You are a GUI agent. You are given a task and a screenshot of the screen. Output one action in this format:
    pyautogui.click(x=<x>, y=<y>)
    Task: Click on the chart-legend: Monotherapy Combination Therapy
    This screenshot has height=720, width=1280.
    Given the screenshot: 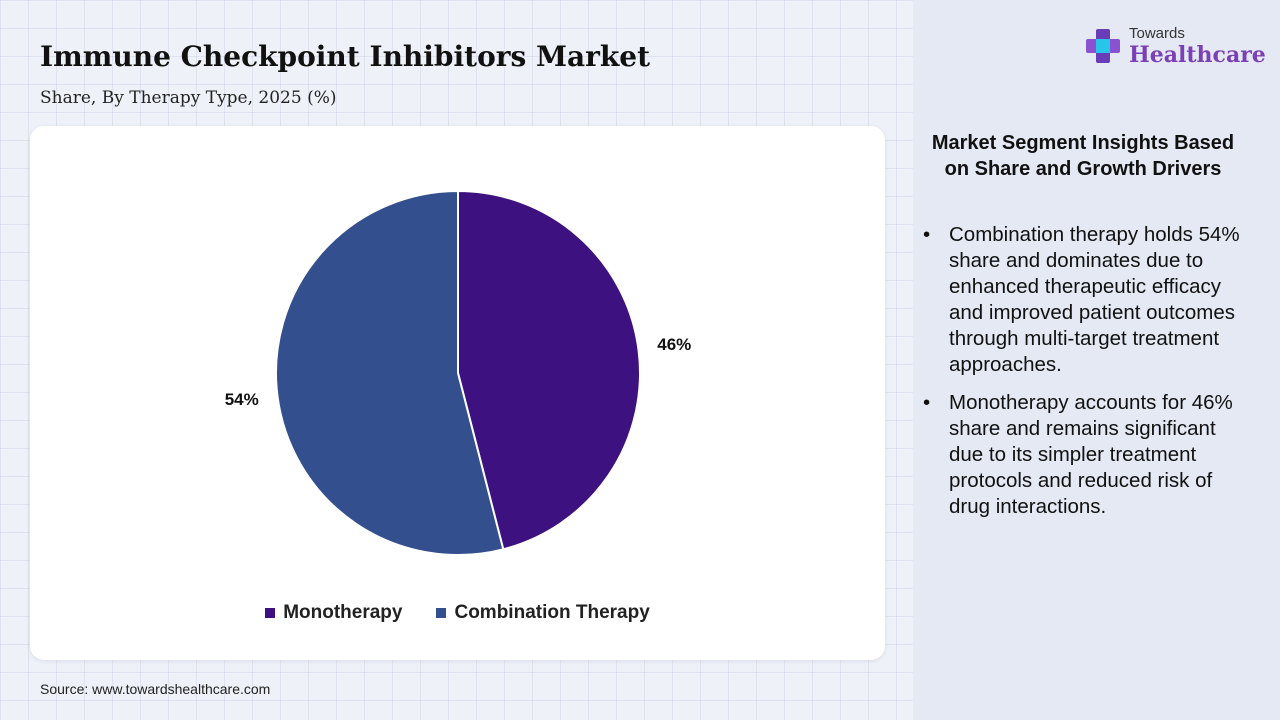 What is the action you would take?
    pyautogui.click(x=457, y=613)
    